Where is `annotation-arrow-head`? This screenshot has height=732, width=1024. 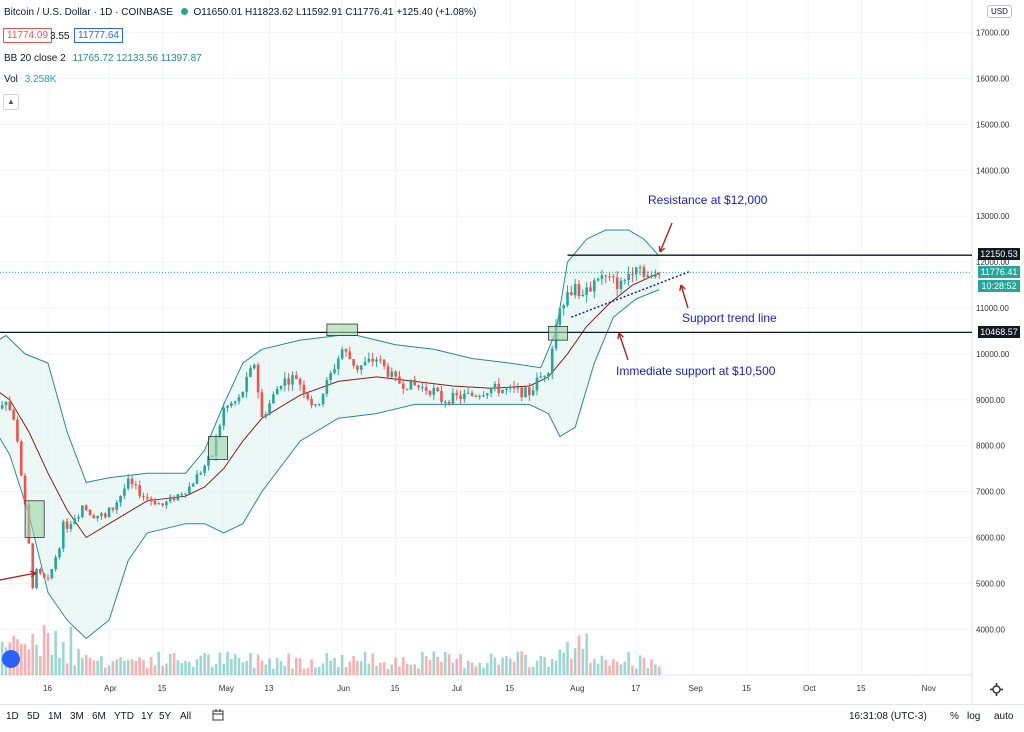
annotation-arrow-head is located at coordinates (682, 288).